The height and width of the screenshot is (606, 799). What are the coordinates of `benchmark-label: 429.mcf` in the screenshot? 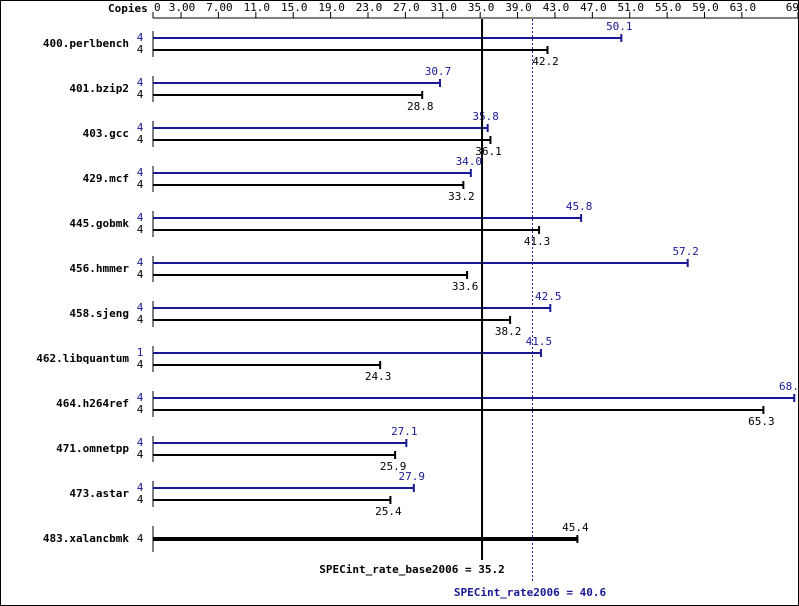 It's located at (106, 178).